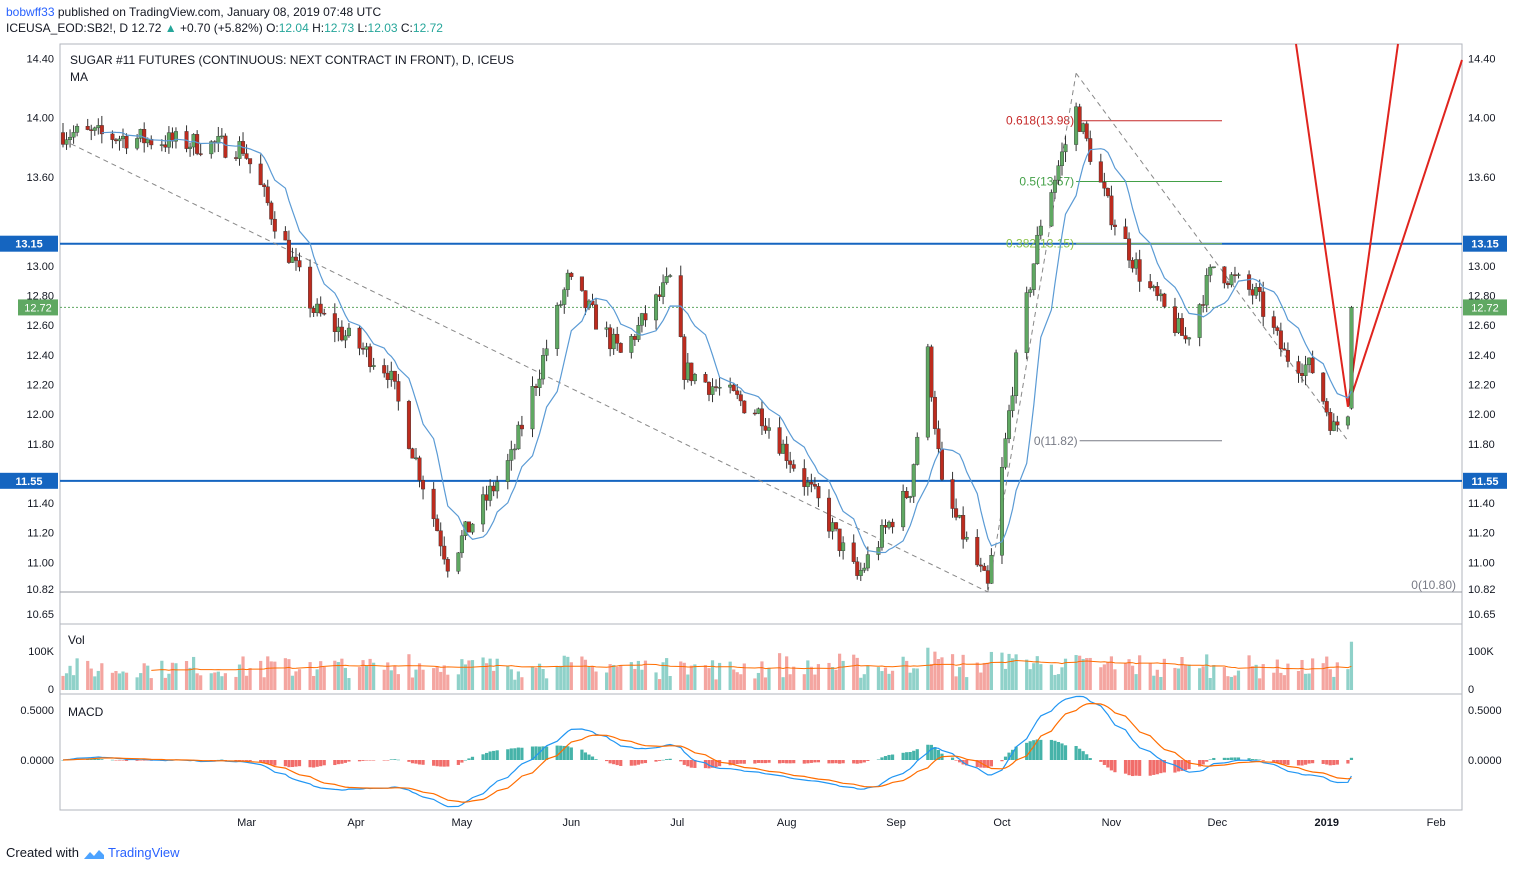 The width and height of the screenshot is (1525, 870). What do you see at coordinates (42, 852) in the screenshot?
I see `created-with-text: Created with` at bounding box center [42, 852].